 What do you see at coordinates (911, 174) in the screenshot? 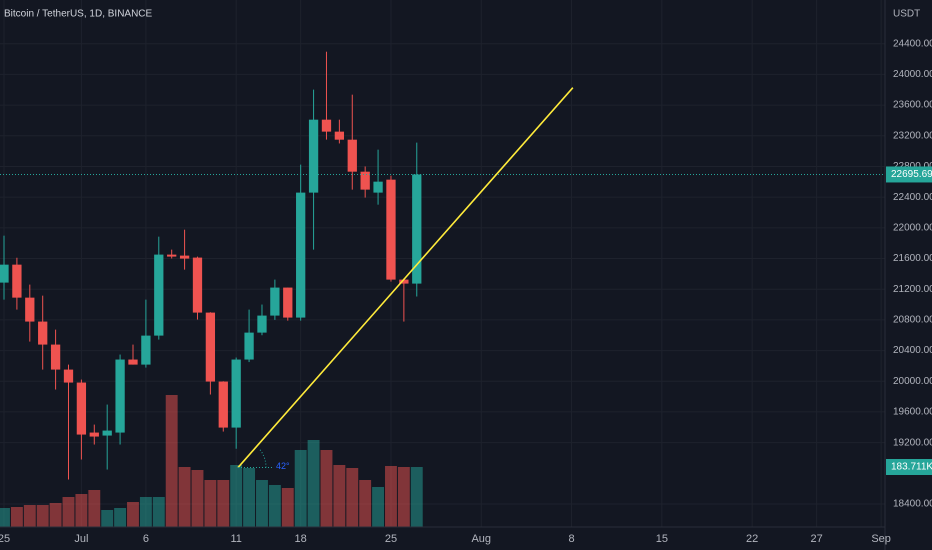
I see `last-price-label: 22695.69` at bounding box center [911, 174].